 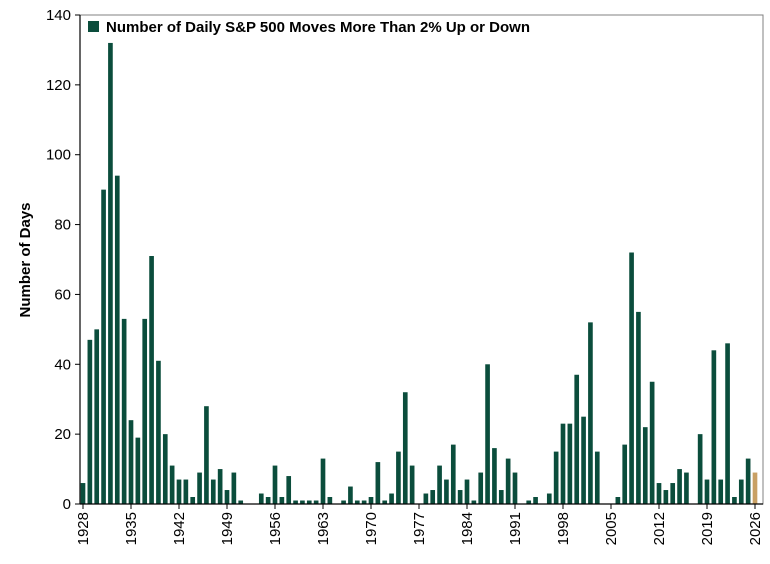 What do you see at coordinates (673, 493) in the screenshot?
I see `bar-2014` at bounding box center [673, 493].